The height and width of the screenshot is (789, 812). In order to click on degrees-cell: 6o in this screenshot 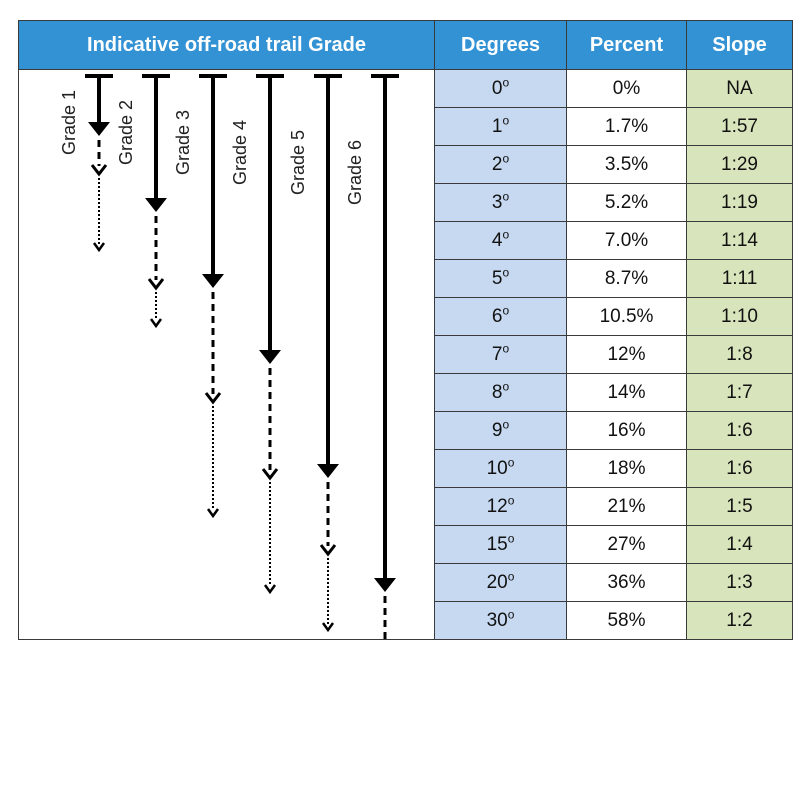, I will do `click(500, 316)`.